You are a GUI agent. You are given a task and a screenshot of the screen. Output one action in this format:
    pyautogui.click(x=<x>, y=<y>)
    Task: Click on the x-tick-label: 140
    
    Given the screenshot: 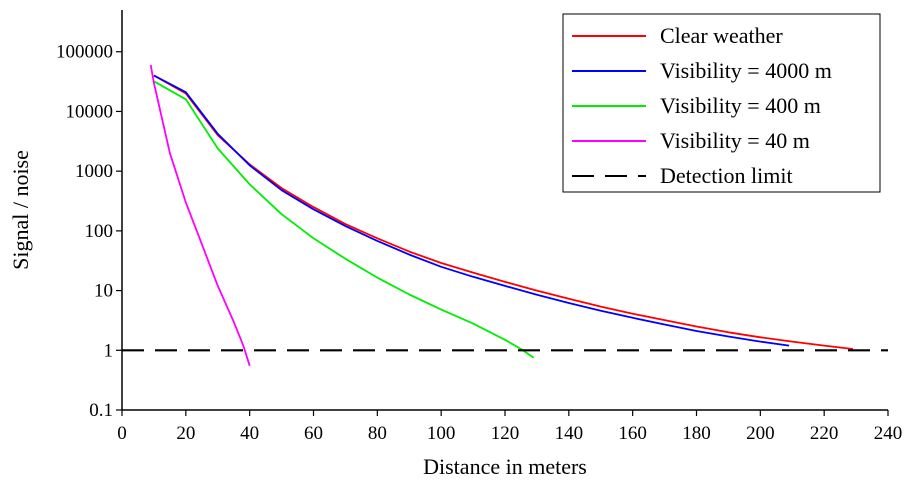 What is the action you would take?
    pyautogui.click(x=569, y=433)
    